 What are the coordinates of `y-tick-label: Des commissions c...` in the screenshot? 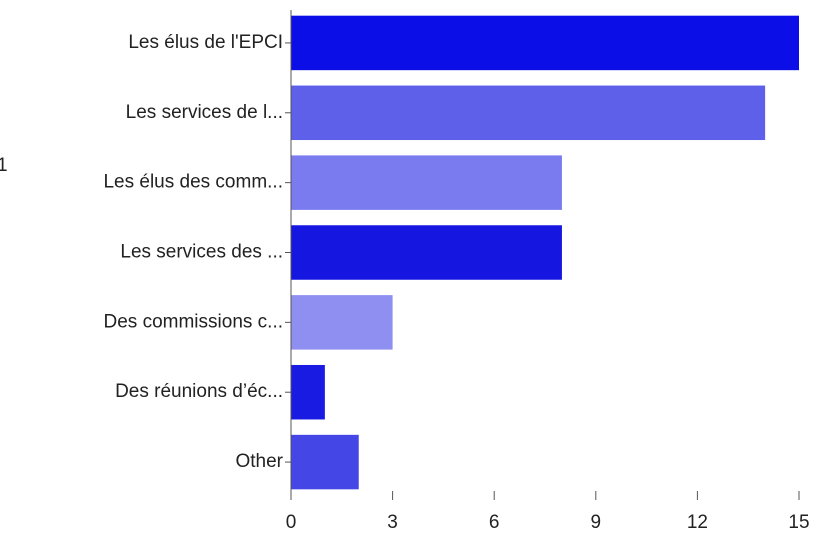 It's located at (193, 321).